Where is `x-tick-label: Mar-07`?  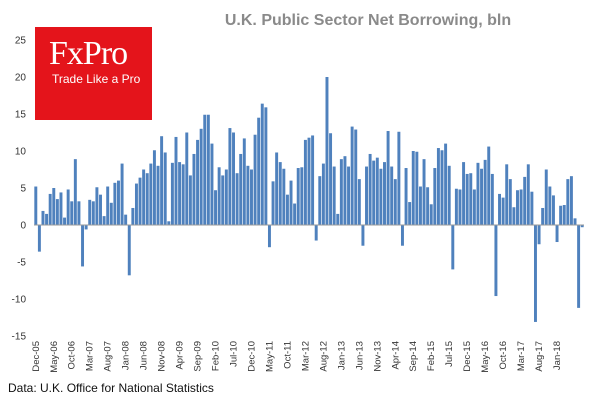
x-tick-label: Mar-07 is located at coordinates (90, 356).